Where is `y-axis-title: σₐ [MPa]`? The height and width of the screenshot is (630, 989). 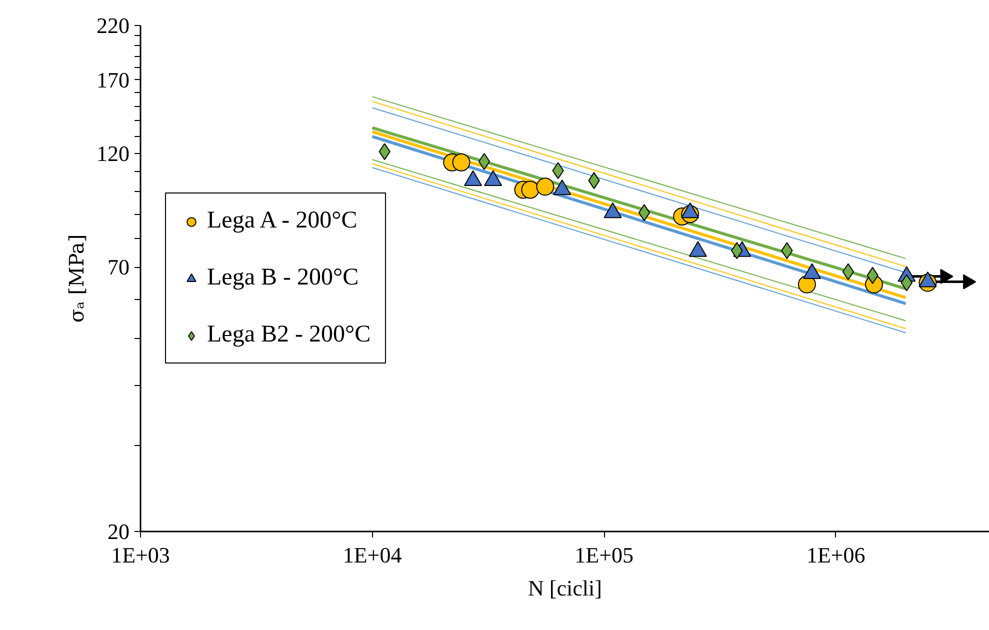
y-axis-title: σₐ [MPa] is located at coordinates (76, 278).